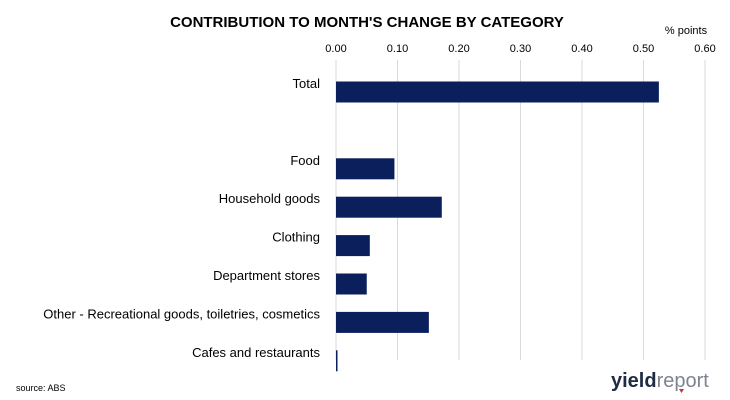 This screenshot has width=730, height=400. Describe the element at coordinates (266, 275) in the screenshot. I see `category-label: Department stores` at that location.